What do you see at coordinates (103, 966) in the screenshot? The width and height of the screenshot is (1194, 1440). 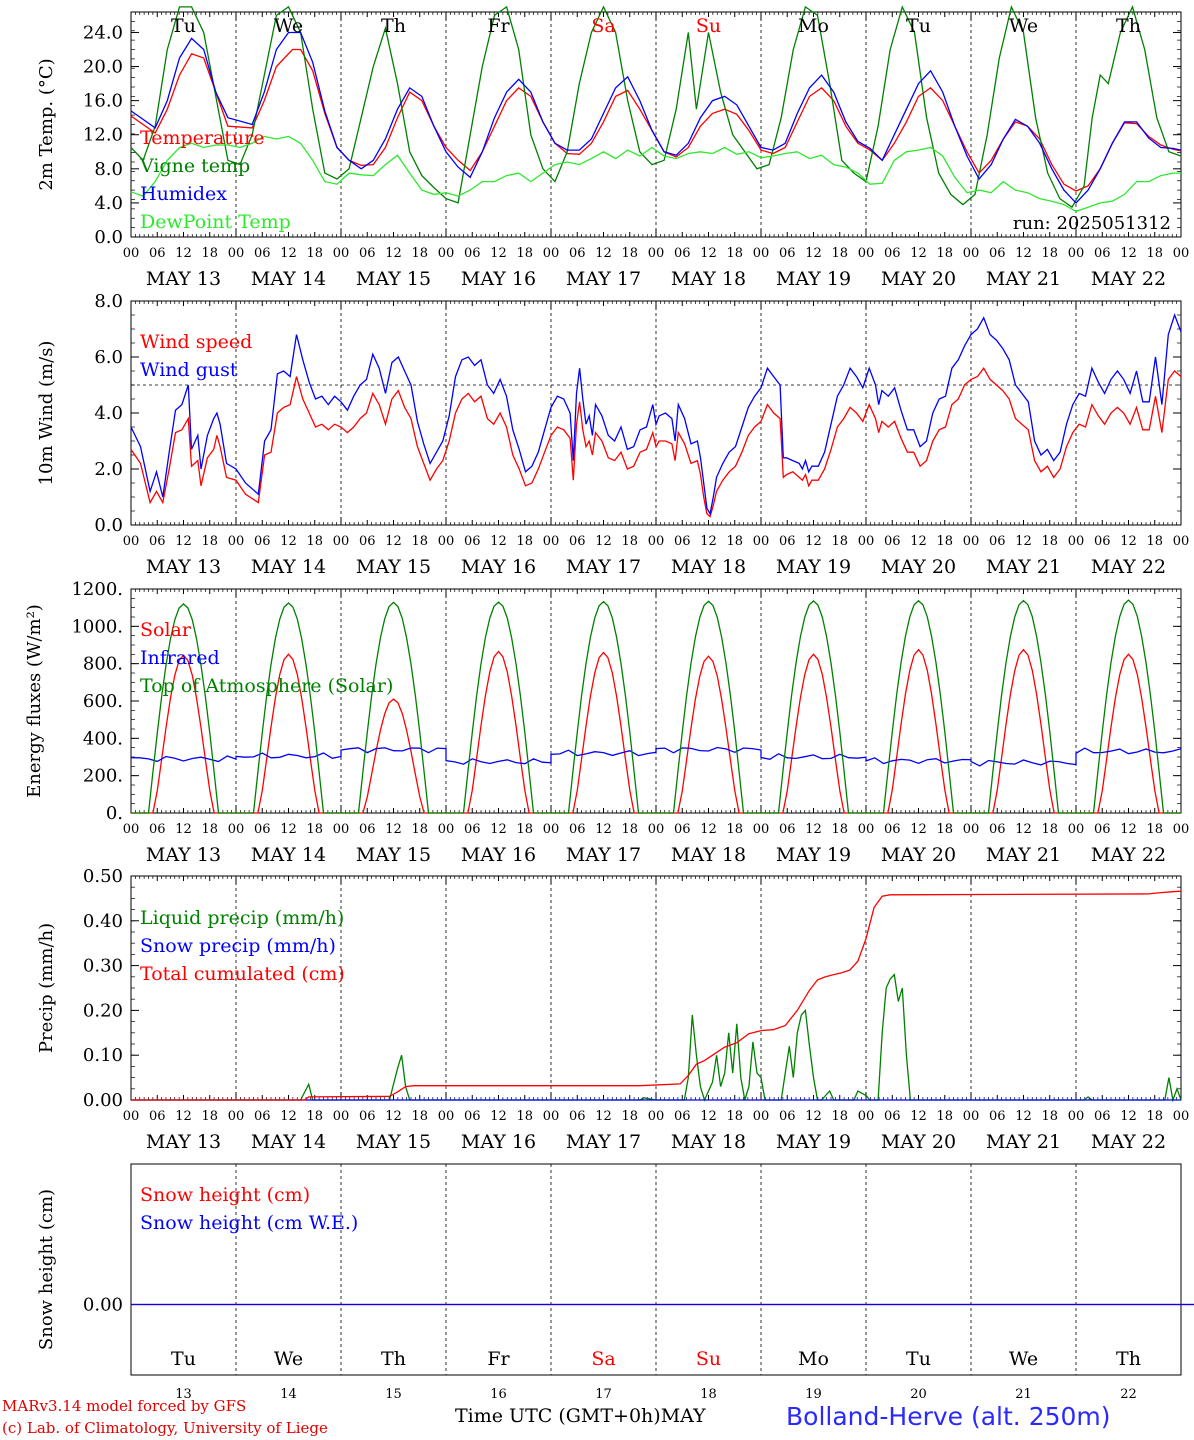 I see `y-tick-label: 0.30` at bounding box center [103, 966].